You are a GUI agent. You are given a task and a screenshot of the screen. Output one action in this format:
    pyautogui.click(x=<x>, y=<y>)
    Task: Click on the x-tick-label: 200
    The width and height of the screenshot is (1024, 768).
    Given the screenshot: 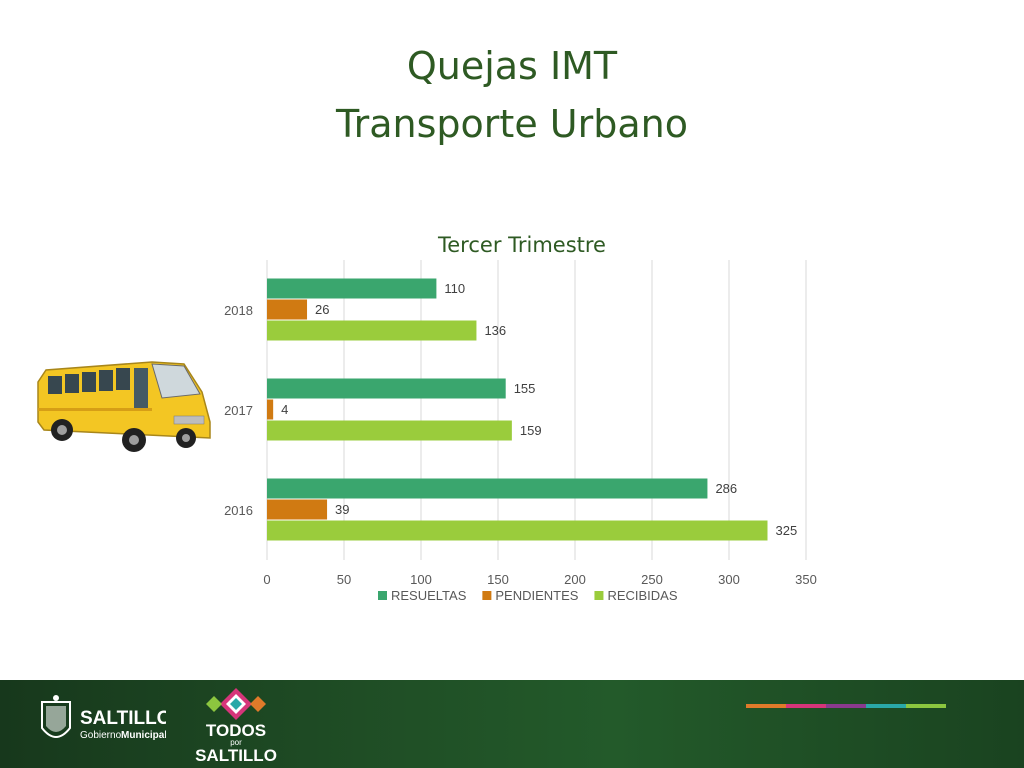 What is the action you would take?
    pyautogui.click(x=575, y=579)
    